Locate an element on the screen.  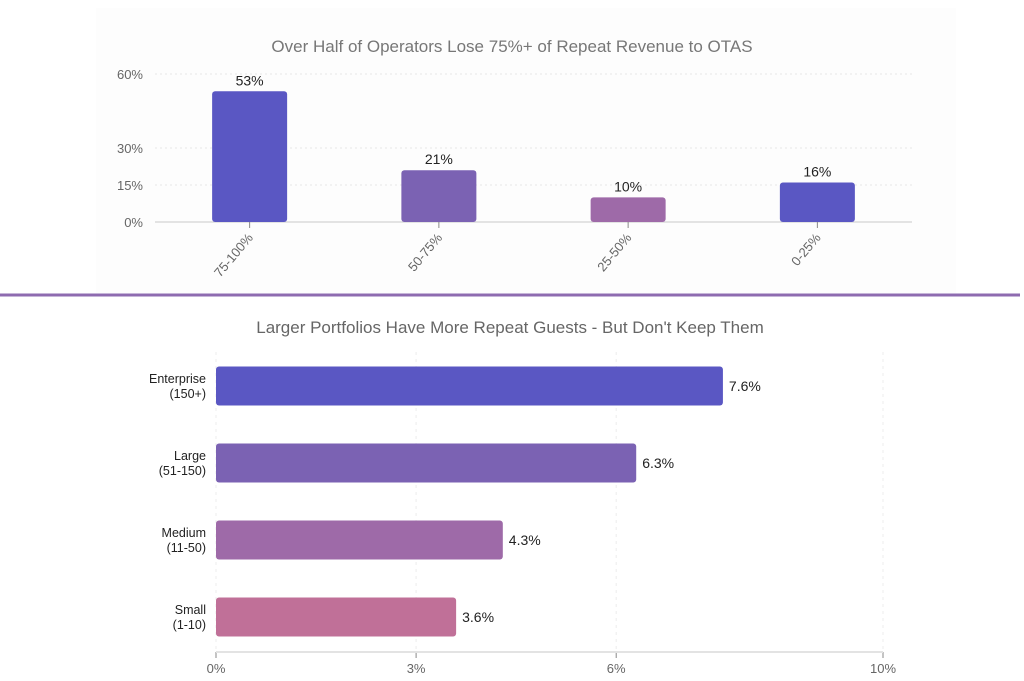
data-label: 10% is located at coordinates (628, 186).